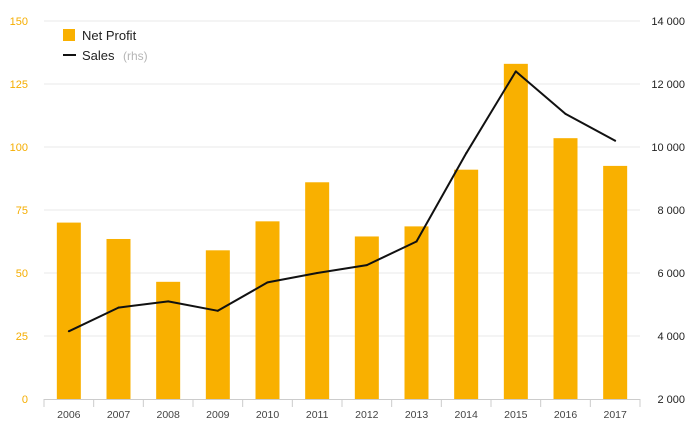  What do you see at coordinates (19, 148) in the screenshot?
I see `y-left-tick-100: 100` at bounding box center [19, 148].